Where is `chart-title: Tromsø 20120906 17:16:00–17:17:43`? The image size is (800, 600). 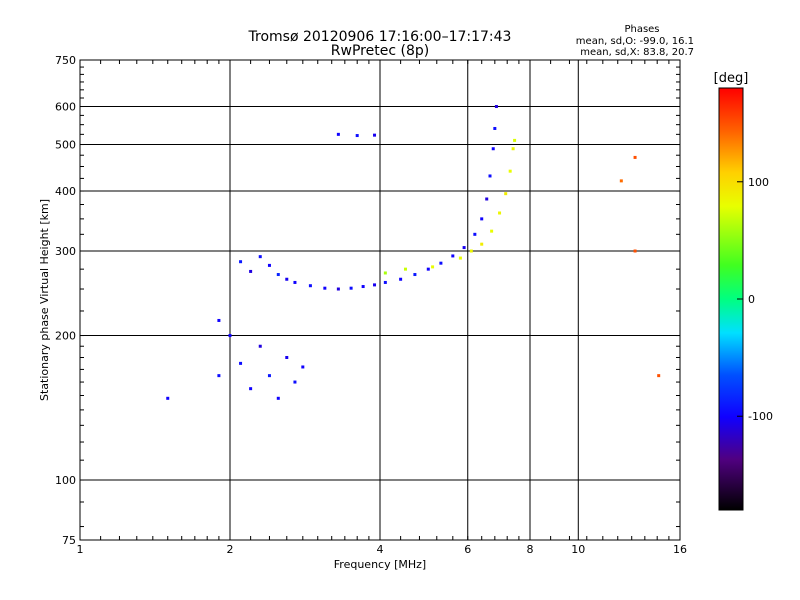 chart-title: Tromsø 20120906 17:16:00–17:17:43 is located at coordinates (380, 37).